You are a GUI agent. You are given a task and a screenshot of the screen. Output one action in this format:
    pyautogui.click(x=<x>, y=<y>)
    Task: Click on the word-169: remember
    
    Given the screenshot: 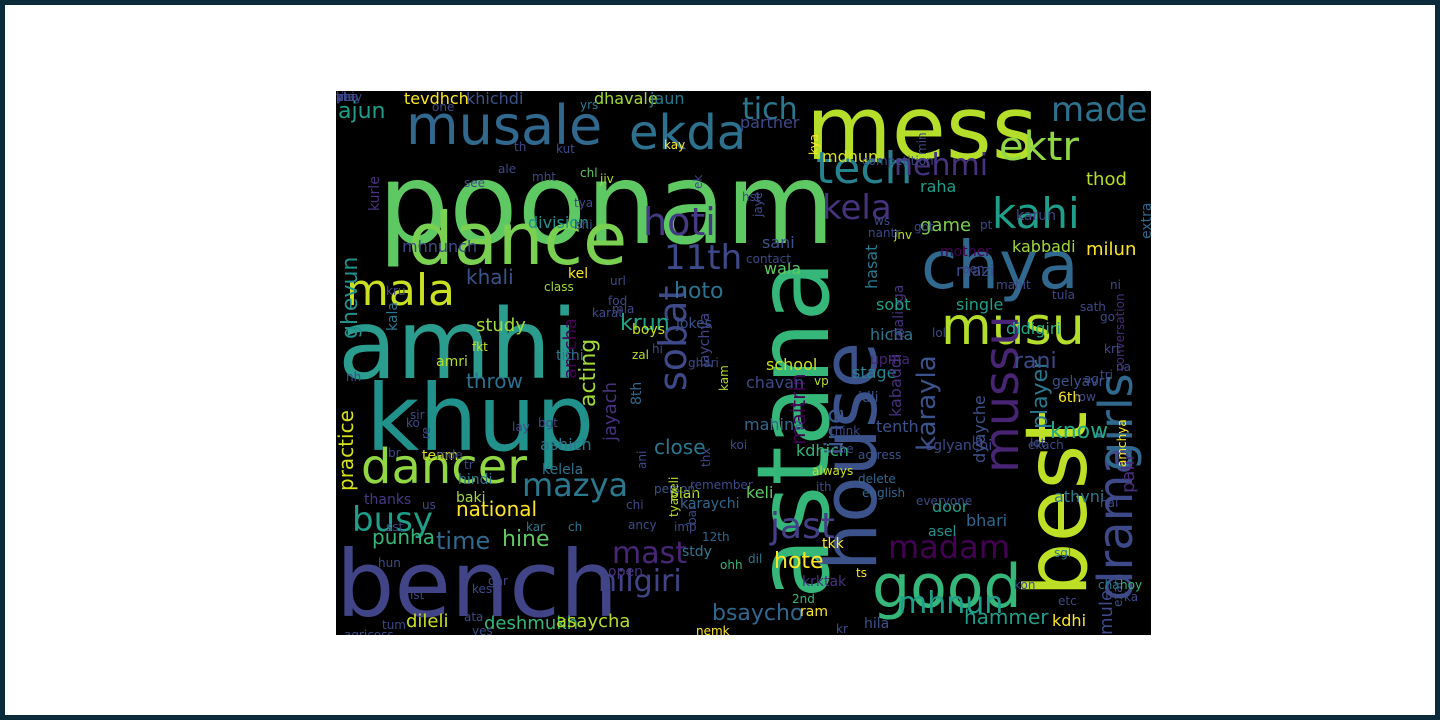 What is the action you would take?
    pyautogui.click(x=721, y=485)
    